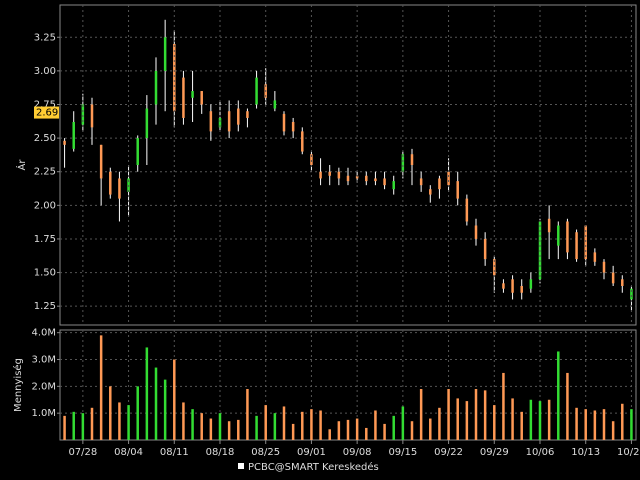 Image resolution: width=640 pixels, height=480 pixels. Describe the element at coordinates (82, 452) in the screenshot. I see `x-tick-label: 07/28` at that location.